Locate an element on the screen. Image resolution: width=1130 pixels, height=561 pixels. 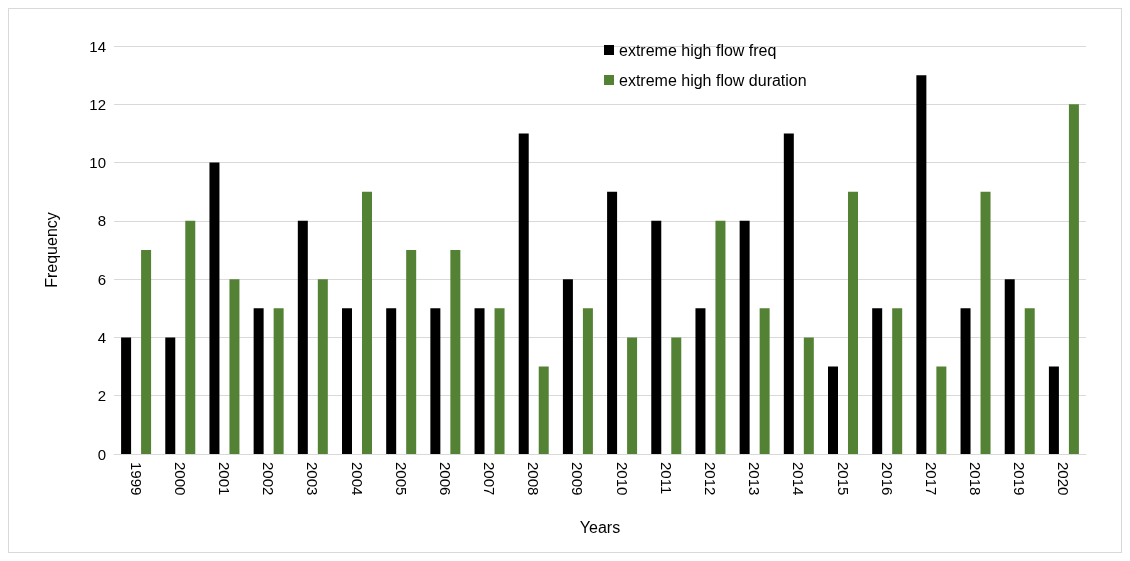
x-tick-label: 2015 is located at coordinates (843, 479).